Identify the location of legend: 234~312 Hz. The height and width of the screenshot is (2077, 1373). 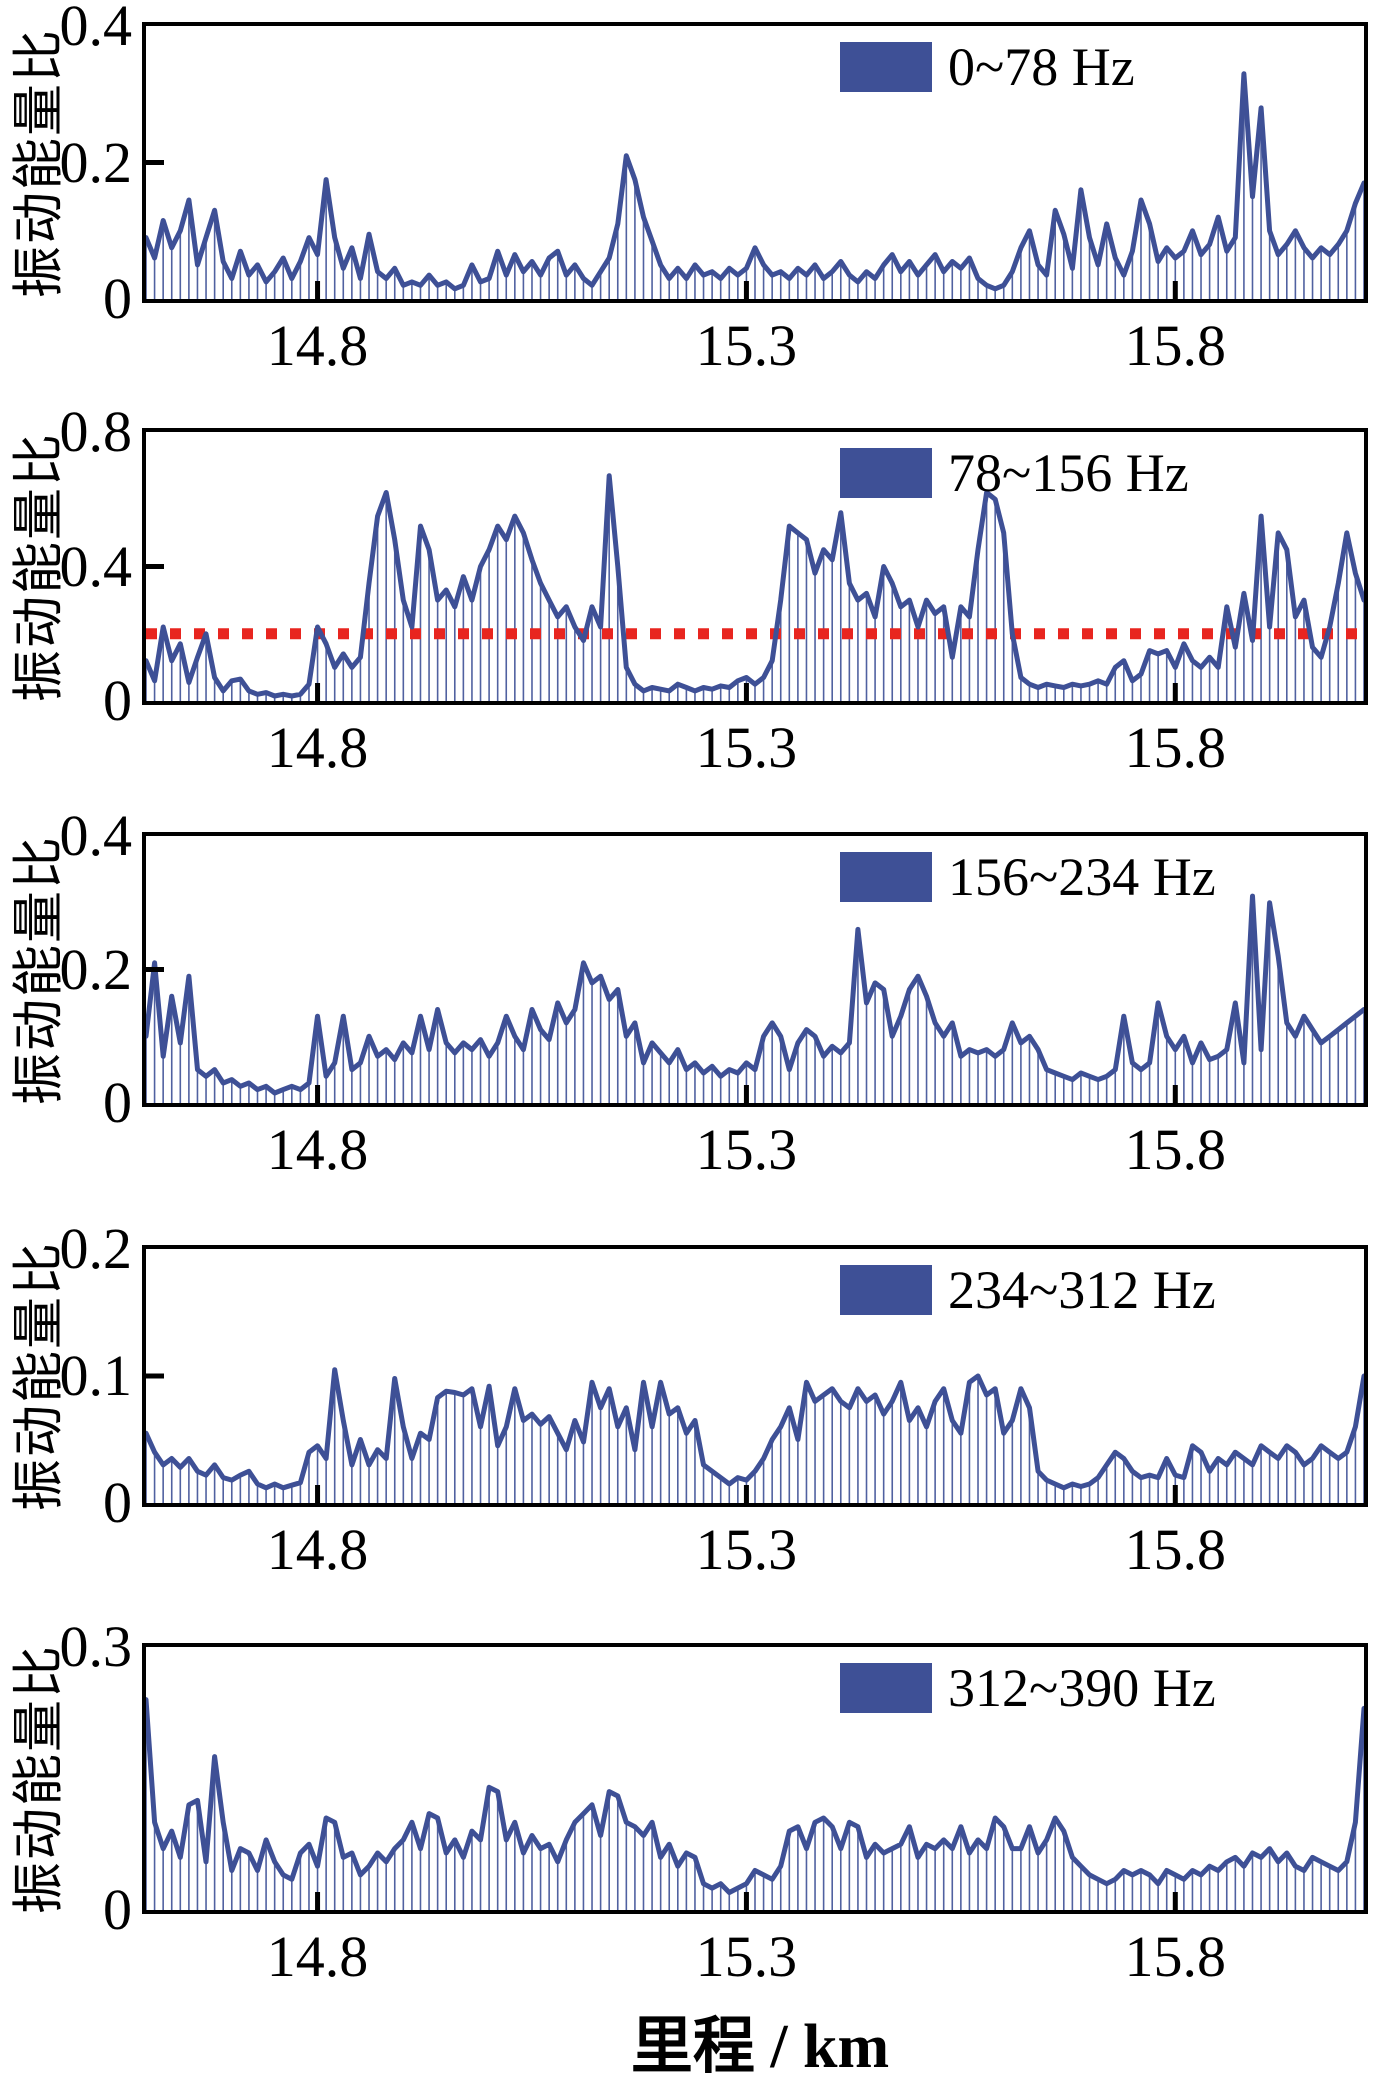
(1028, 1290).